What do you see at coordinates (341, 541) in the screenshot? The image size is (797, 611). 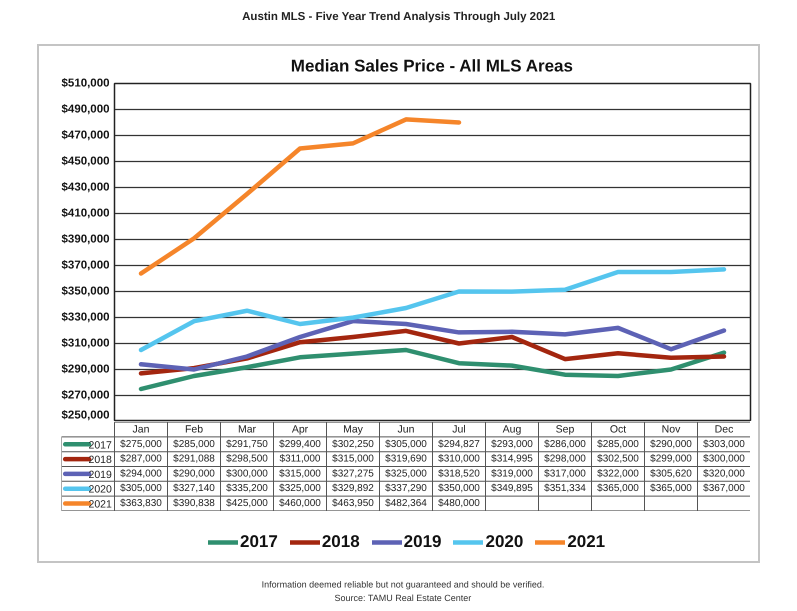 I see `text: 2018` at bounding box center [341, 541].